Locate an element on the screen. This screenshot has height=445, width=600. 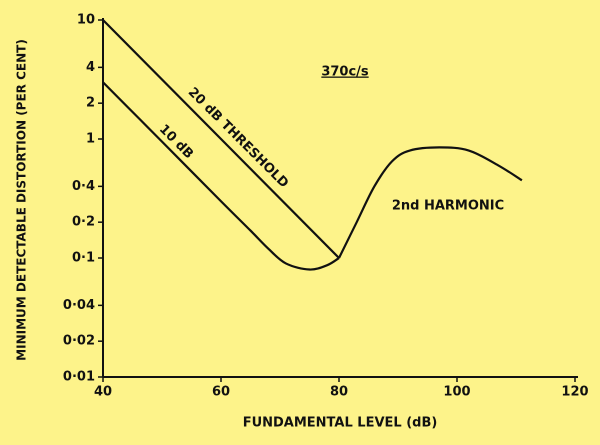
y-tick-label: 2 is located at coordinates (90, 103).